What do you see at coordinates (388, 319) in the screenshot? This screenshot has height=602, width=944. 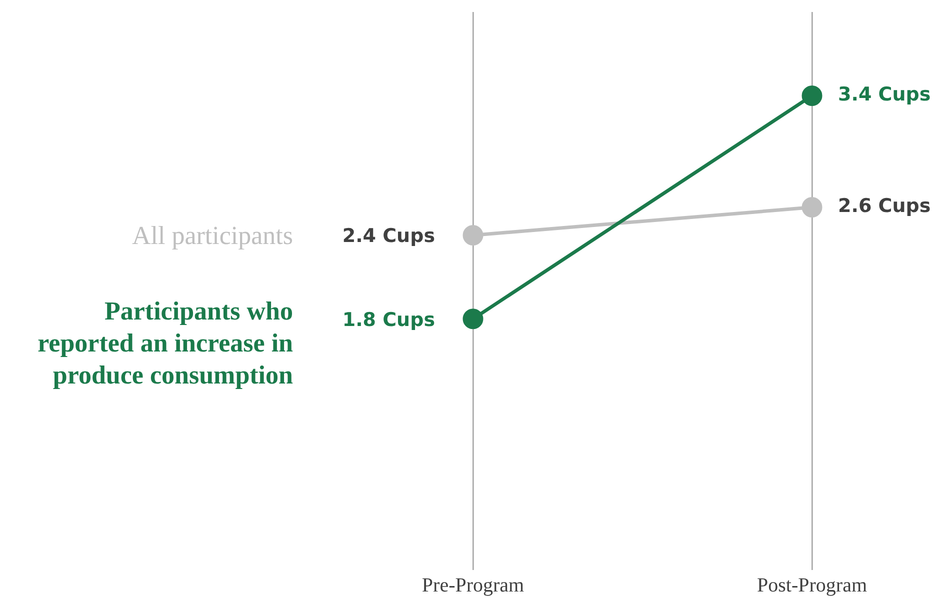 I see `data-label: 1.8 Cups` at bounding box center [388, 319].